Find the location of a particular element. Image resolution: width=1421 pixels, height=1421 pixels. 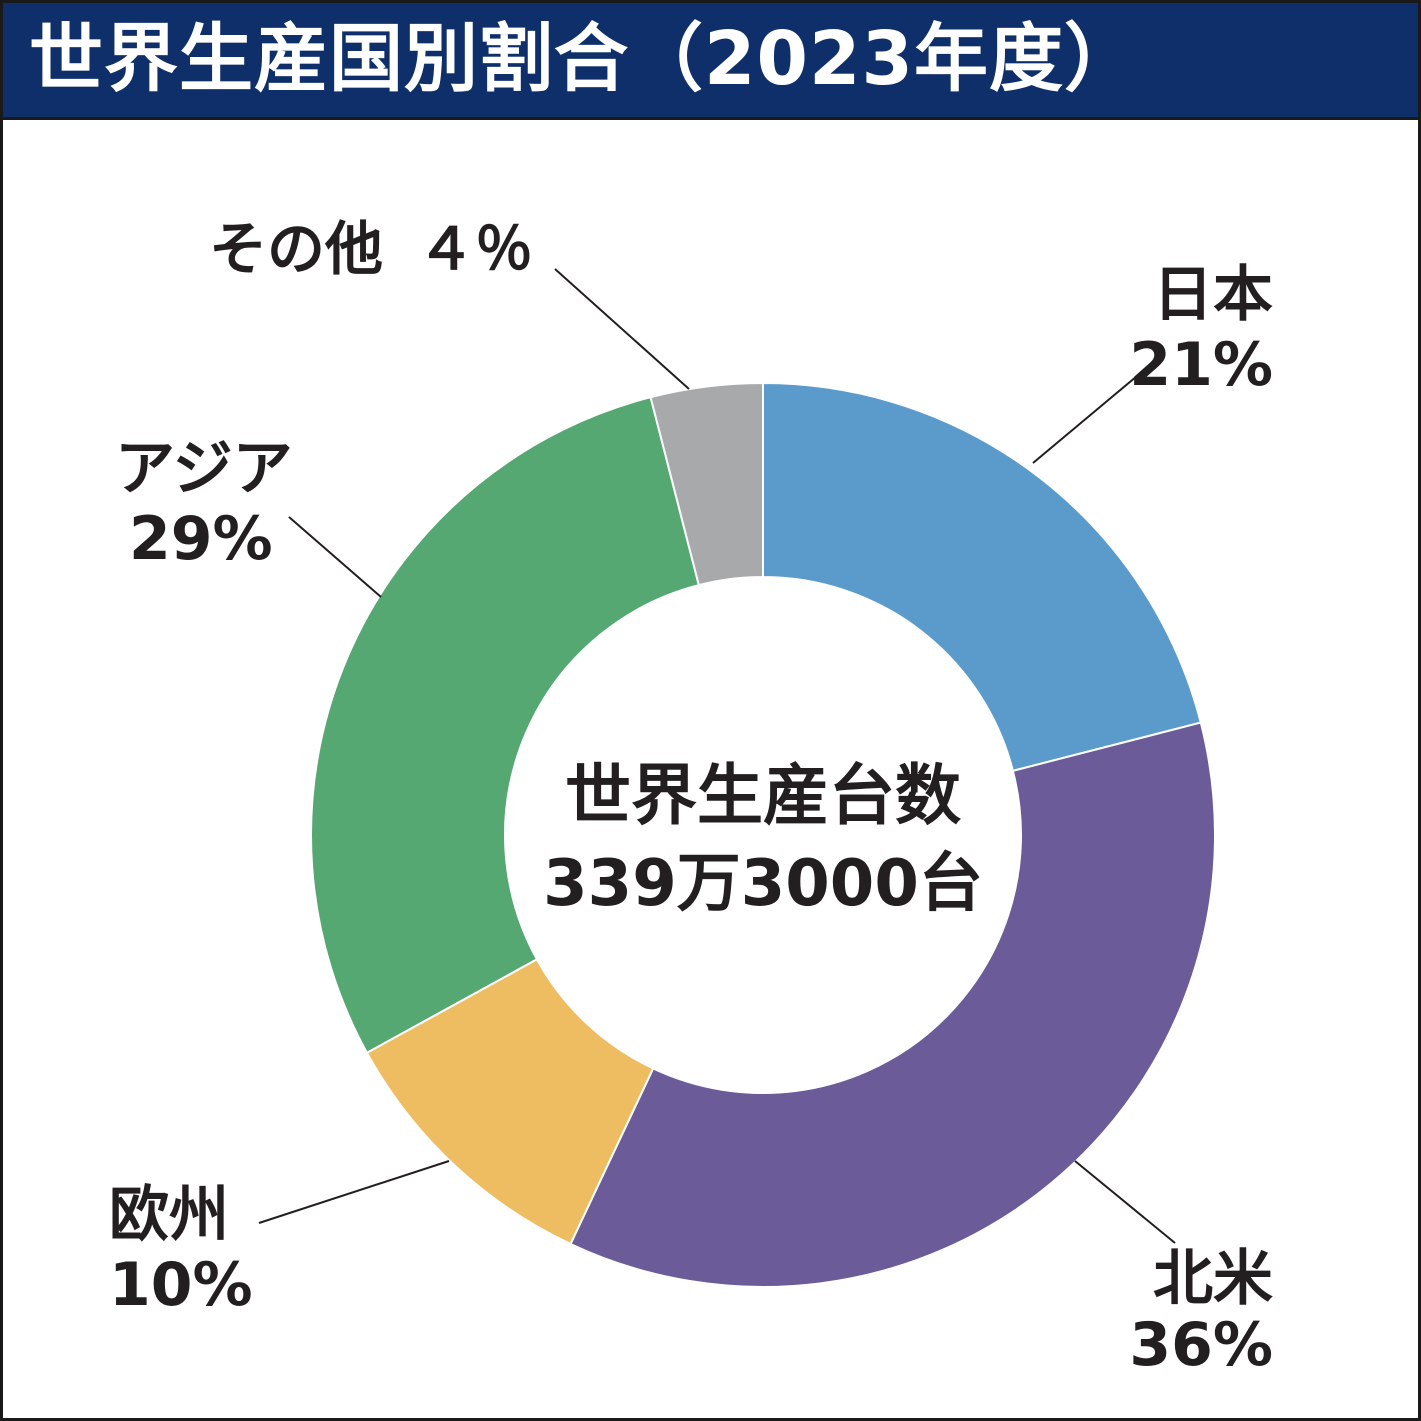

leader-line-asia is located at coordinates (335, 557).